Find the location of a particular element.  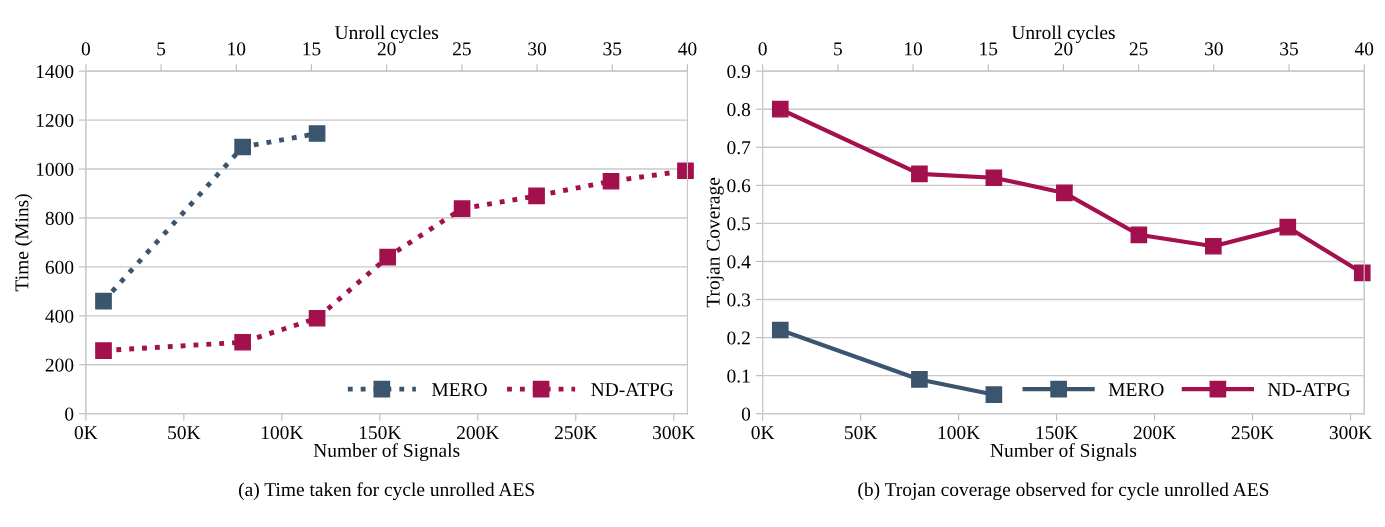

y-tick-label: 0.1 is located at coordinates (738, 376).